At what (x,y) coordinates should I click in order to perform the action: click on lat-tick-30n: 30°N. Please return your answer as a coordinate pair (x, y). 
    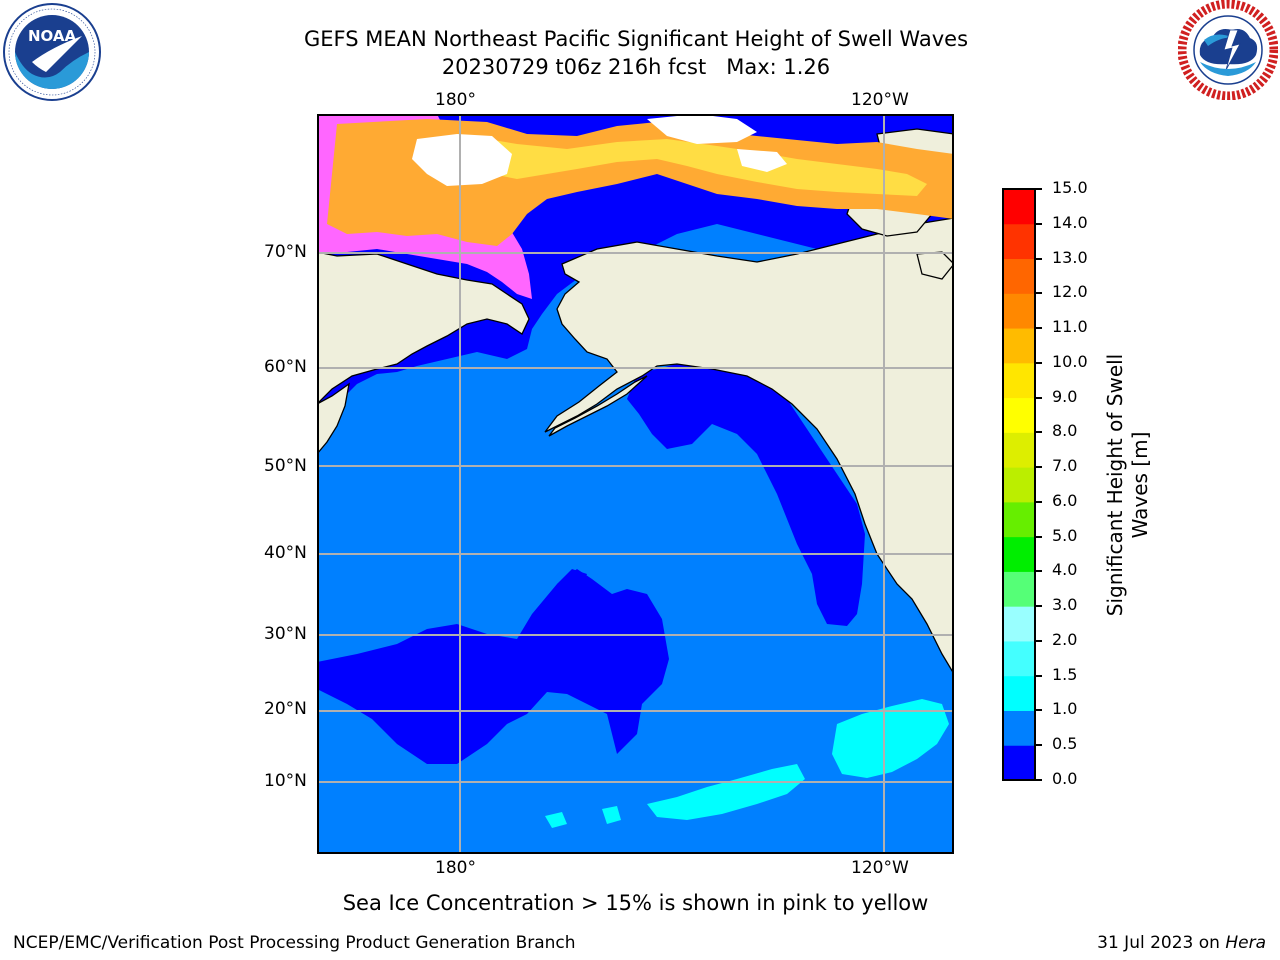
    Looking at the image, I should click on (285, 634).